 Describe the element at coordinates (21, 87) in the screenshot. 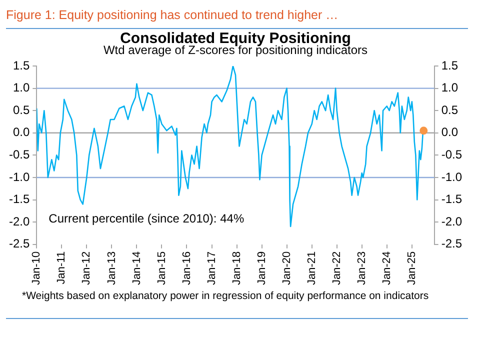

I see `y-tick-label: 1.0` at that location.